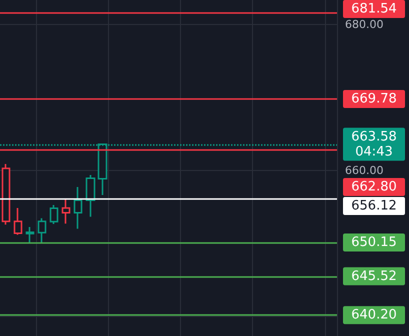 The image size is (409, 336). Describe the element at coordinates (364, 24) in the screenshot. I see `y-tick-label: 680.00` at that location.